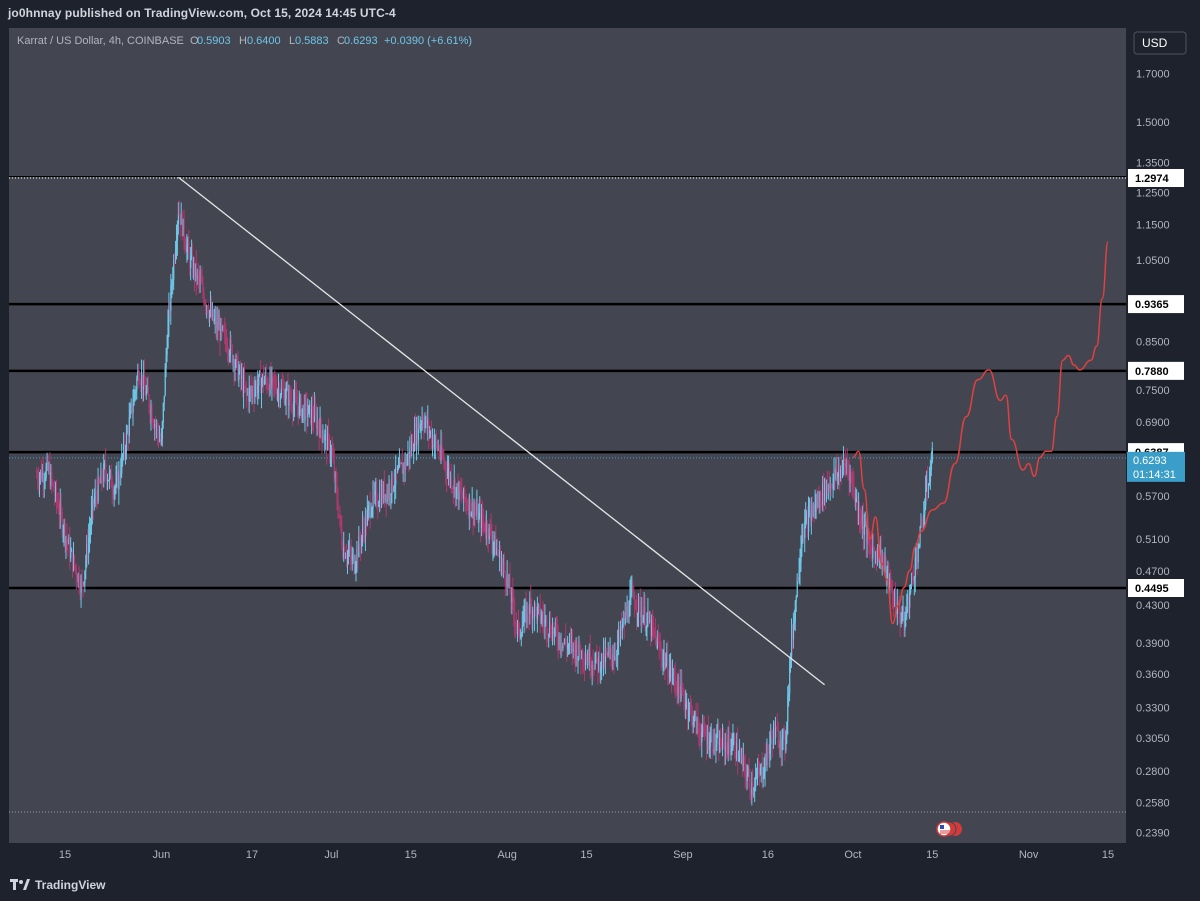 This screenshot has height=901, width=1200. Describe the element at coordinates (57, 885) in the screenshot. I see `tradingview-logo: TradingView` at that location.